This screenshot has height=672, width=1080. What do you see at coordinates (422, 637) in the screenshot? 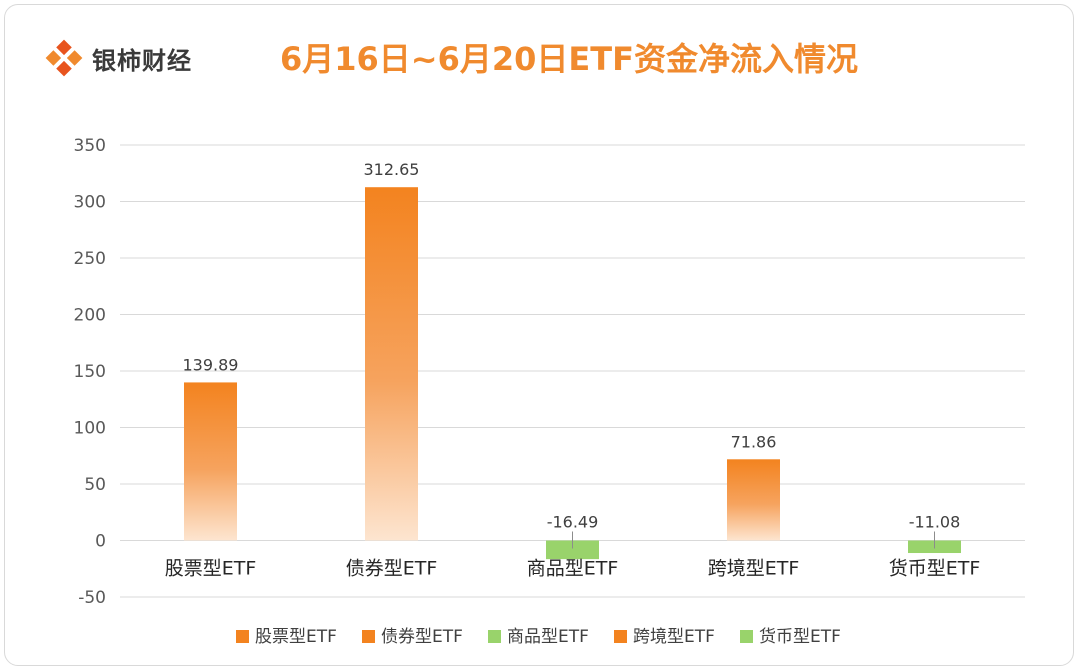
I see `legend-label: 债券型ETF` at bounding box center [422, 637].